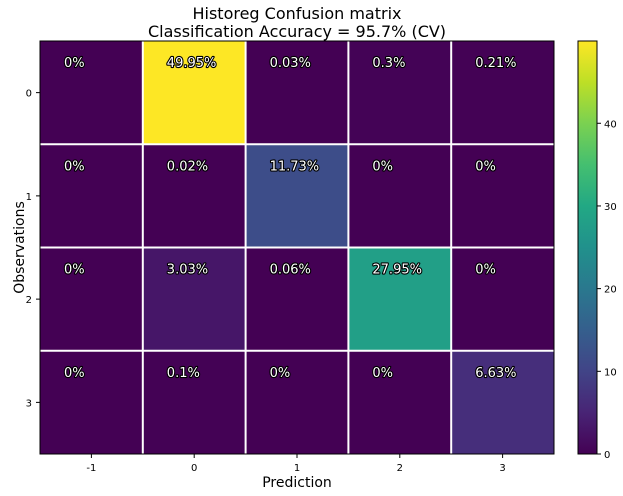 The height and width of the screenshot is (496, 623). What do you see at coordinates (297, 402) in the screenshot?
I see `heatmap-cell-r3-c2` at bounding box center [297, 402].